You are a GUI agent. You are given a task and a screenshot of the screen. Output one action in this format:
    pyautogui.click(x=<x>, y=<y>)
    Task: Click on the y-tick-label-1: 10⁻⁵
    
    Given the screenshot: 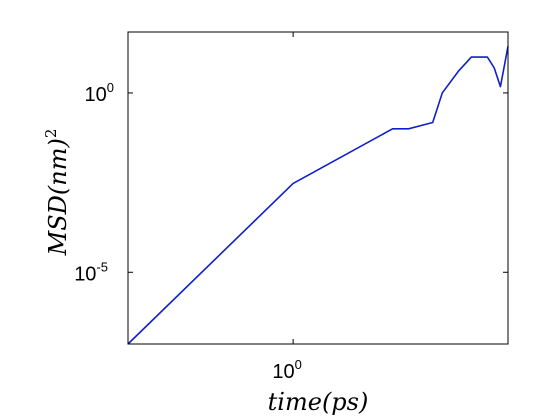 What is the action you would take?
    pyautogui.click(x=91, y=272)
    